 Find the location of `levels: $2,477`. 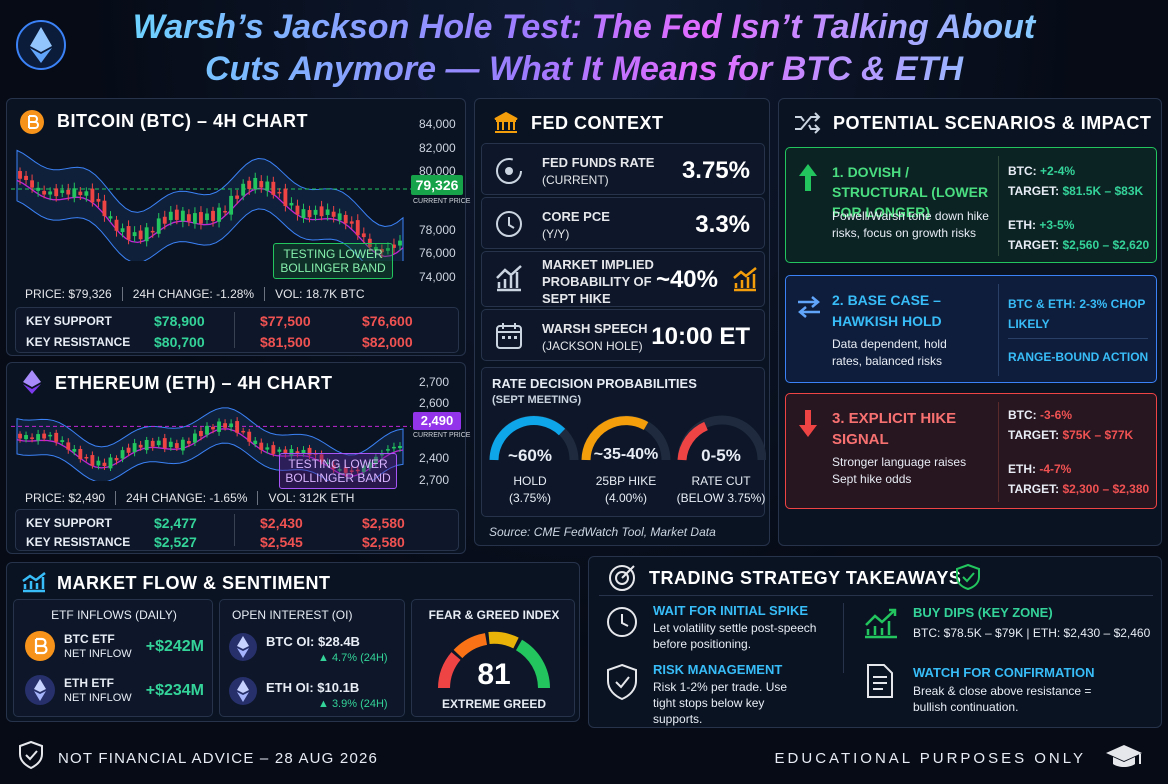

levels: $2,477 is located at coordinates (175, 523).